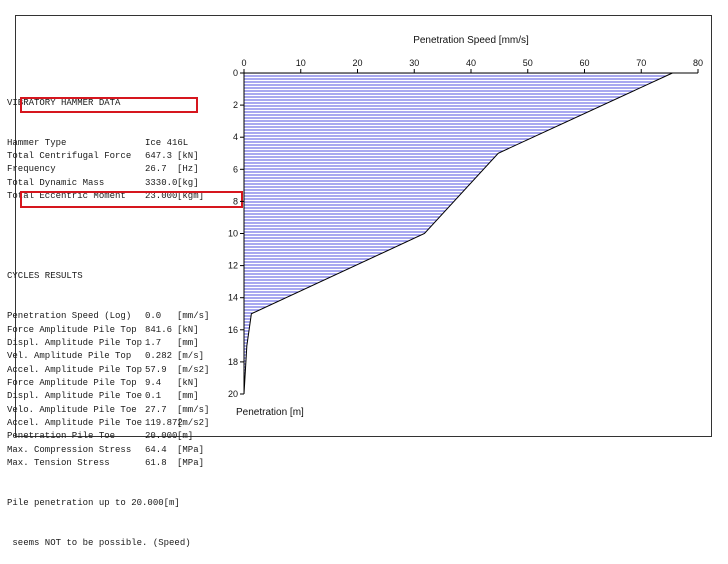  What do you see at coordinates (156, 462) in the screenshot?
I see `row-value: 61.8` at bounding box center [156, 462].